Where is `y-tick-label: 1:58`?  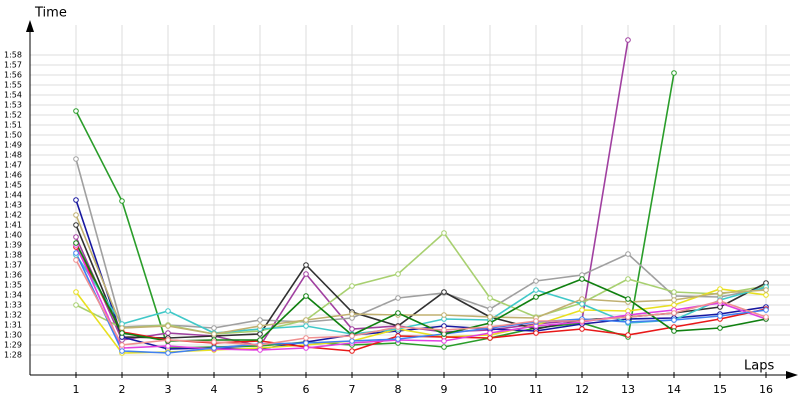 y-tick-label: 1:58 is located at coordinates (13, 55).